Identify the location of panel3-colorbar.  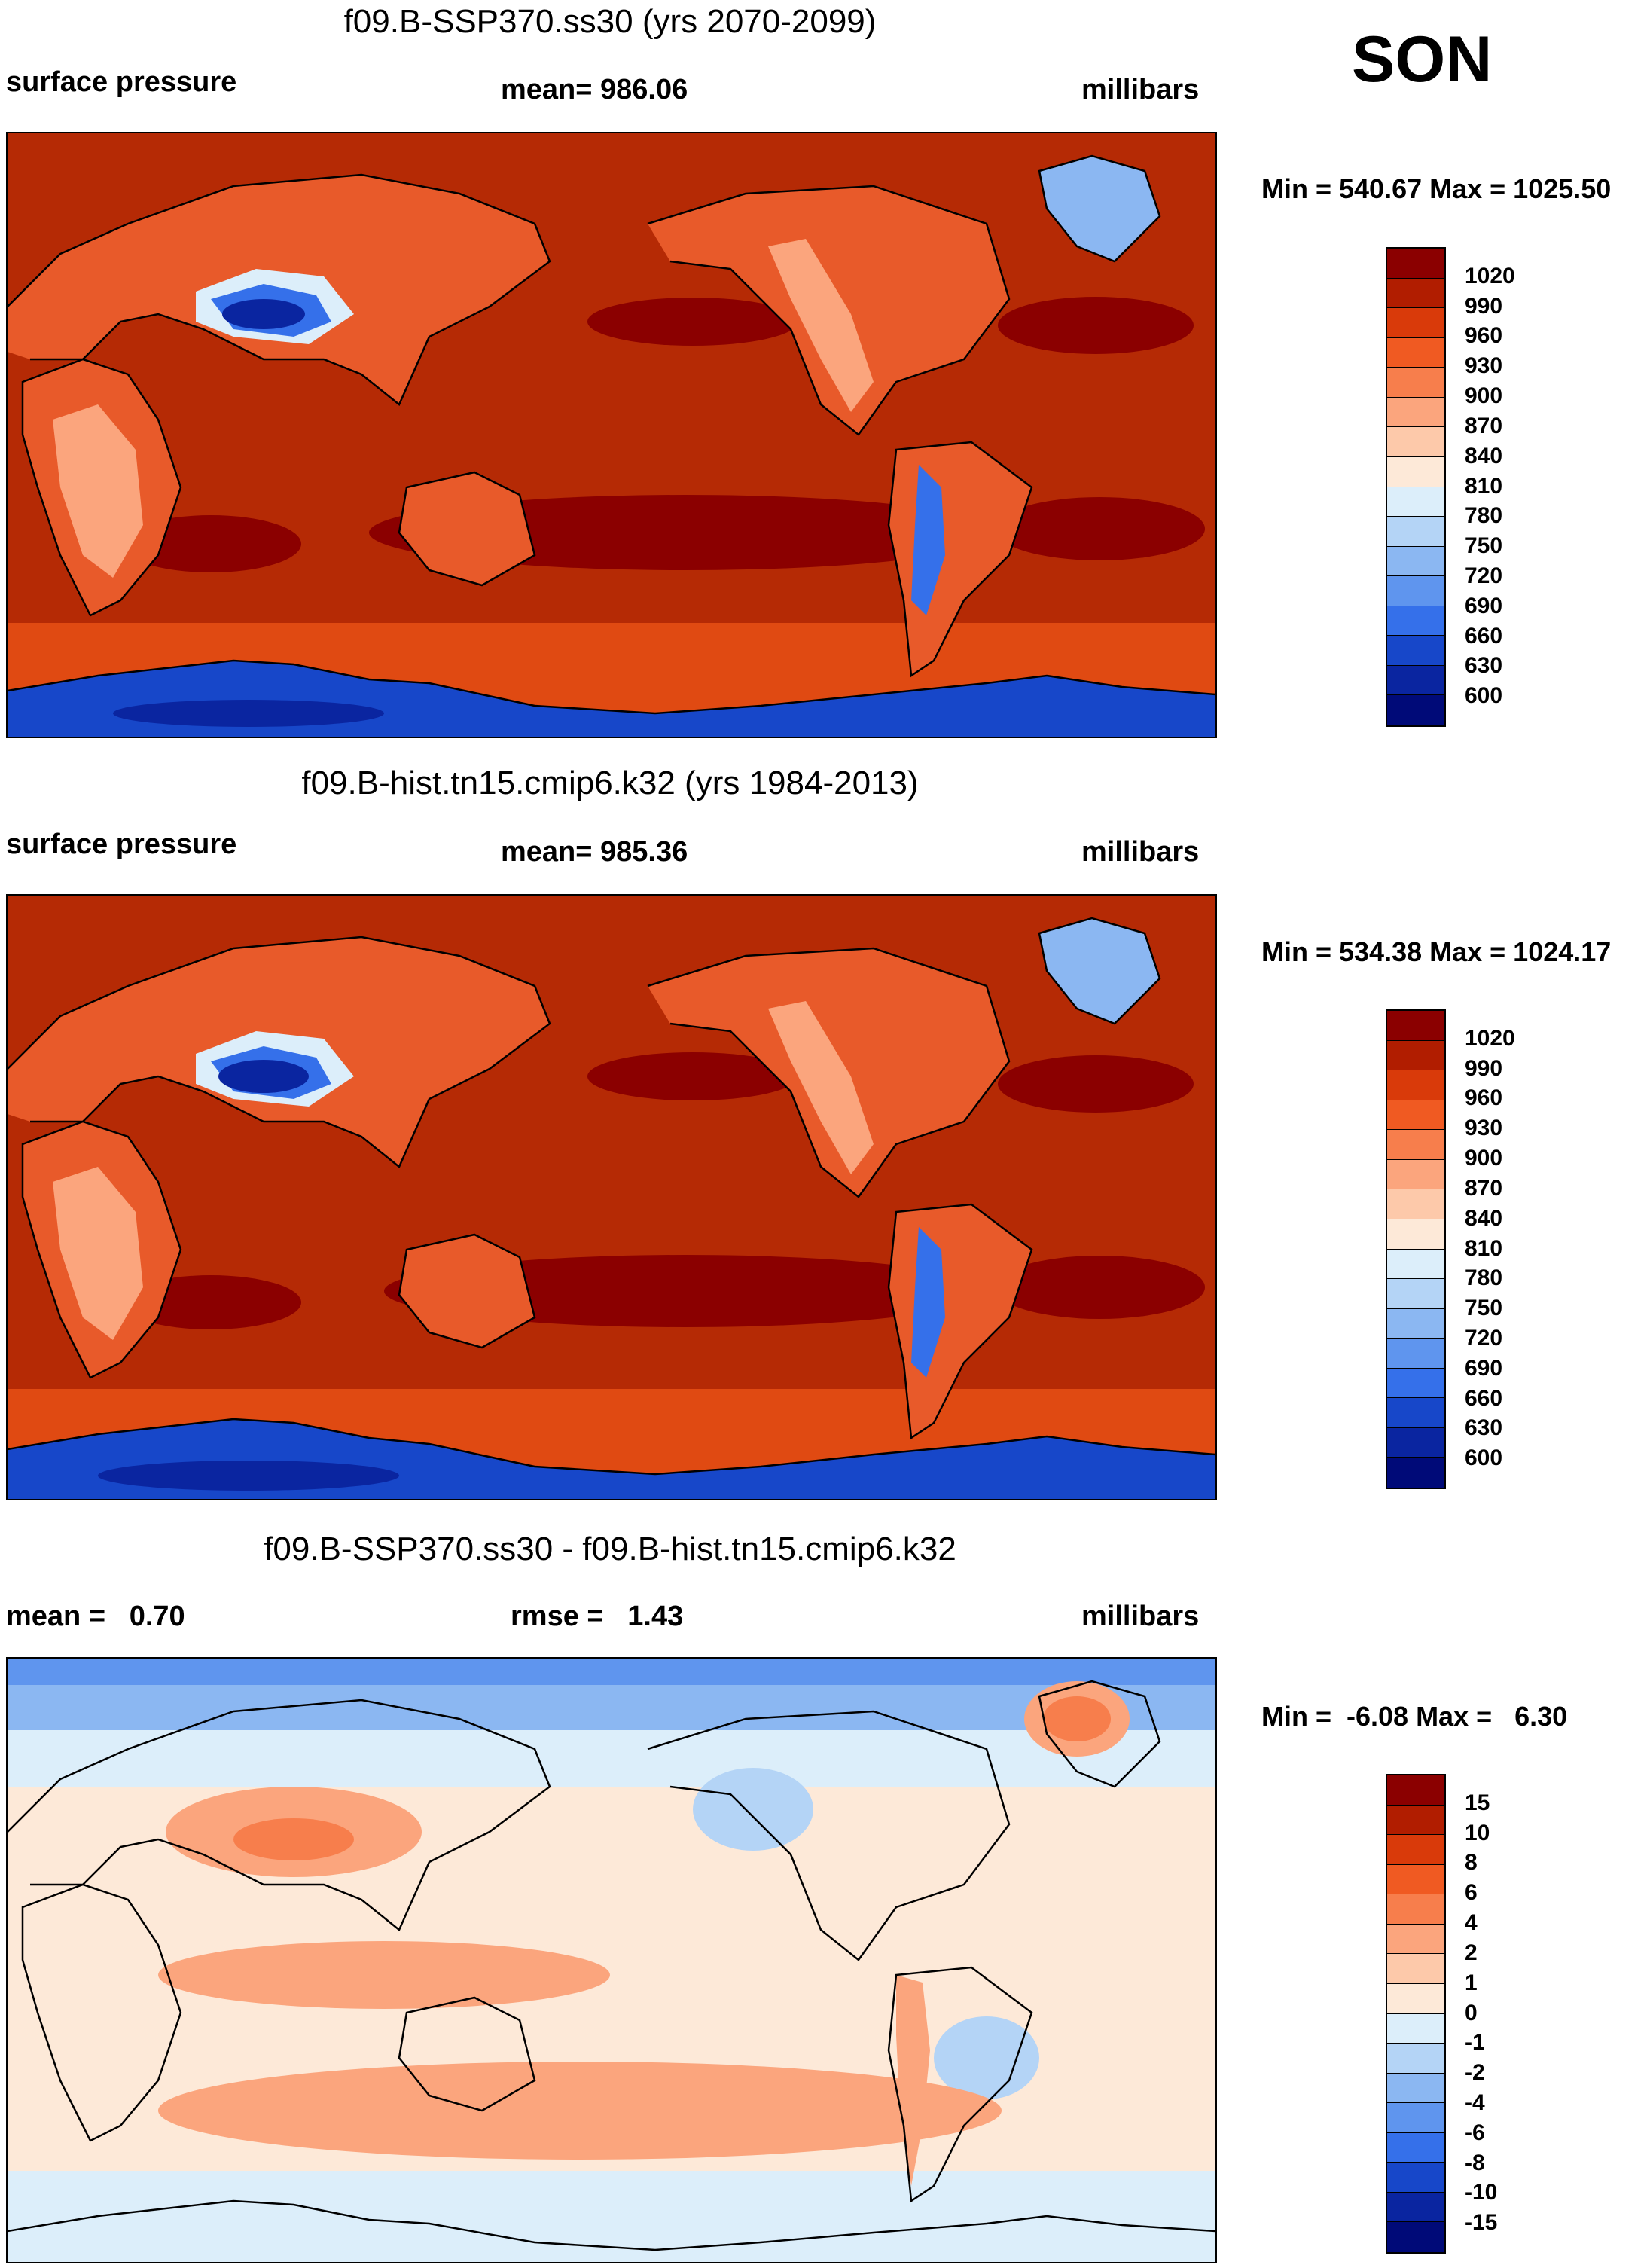
(1416, 2014).